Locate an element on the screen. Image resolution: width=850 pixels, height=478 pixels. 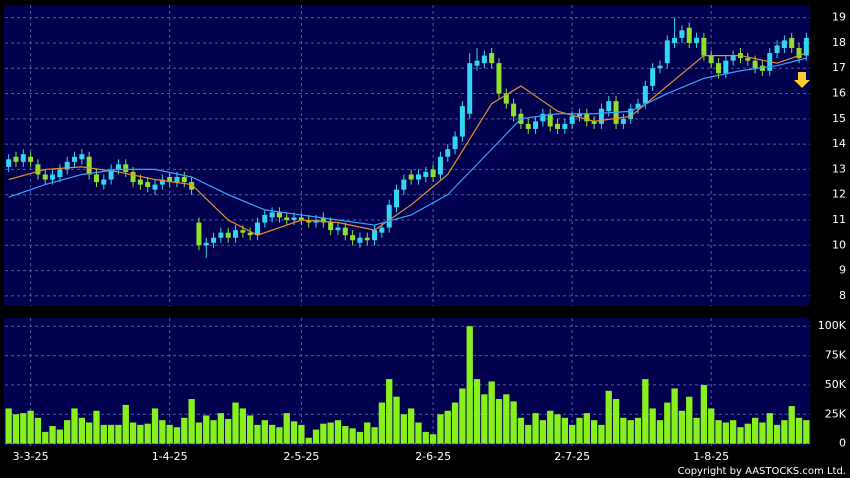
y-tick-label: 19 is located at coordinates (839, 17).